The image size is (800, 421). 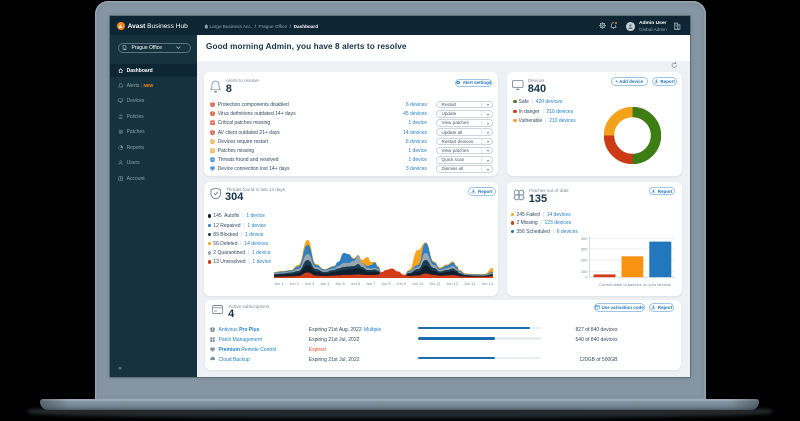 I want to click on svg-text: 400, so click(x=584, y=238).